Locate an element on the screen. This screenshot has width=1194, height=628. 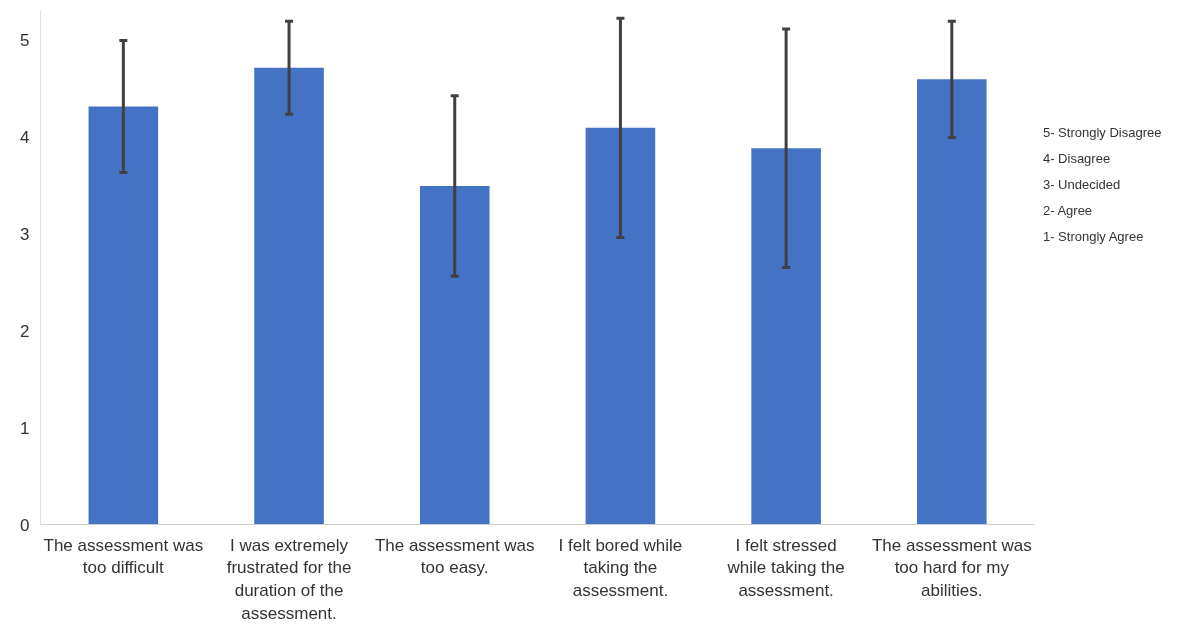
y-tick-label: 3 is located at coordinates (25, 234).